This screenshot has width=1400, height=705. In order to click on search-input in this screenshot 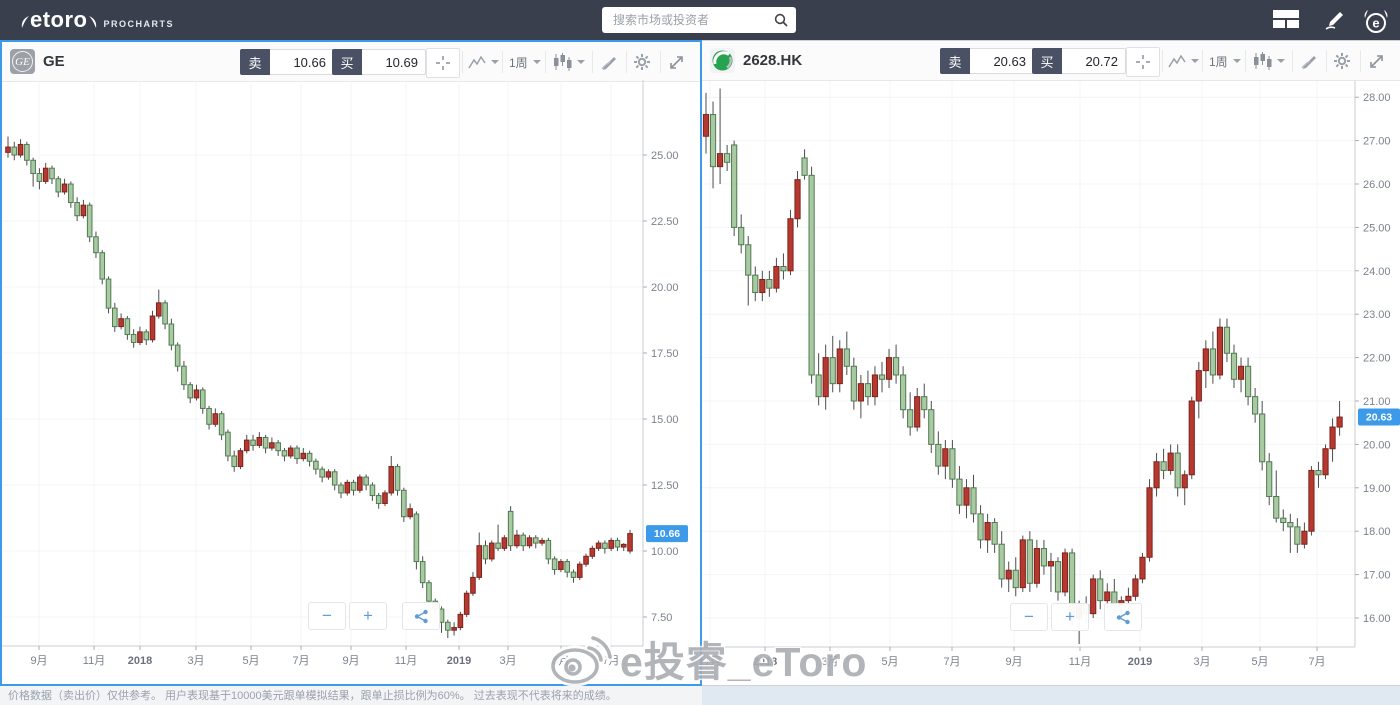, I will do `click(692, 20)`.